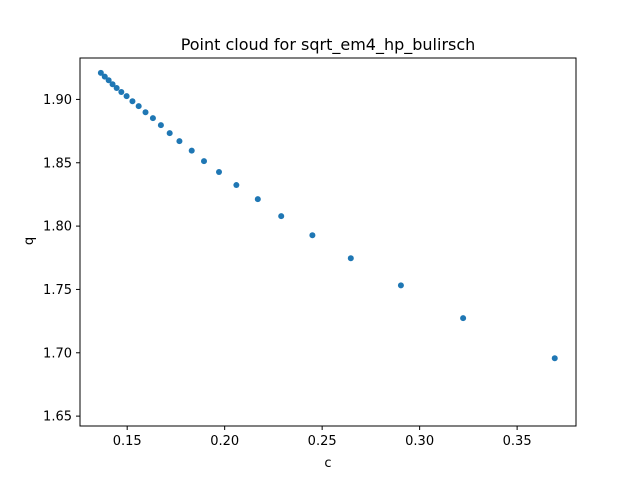 The image size is (640, 480). Describe the element at coordinates (322, 441) in the screenshot. I see `x-tick-label: 0.25` at that location.